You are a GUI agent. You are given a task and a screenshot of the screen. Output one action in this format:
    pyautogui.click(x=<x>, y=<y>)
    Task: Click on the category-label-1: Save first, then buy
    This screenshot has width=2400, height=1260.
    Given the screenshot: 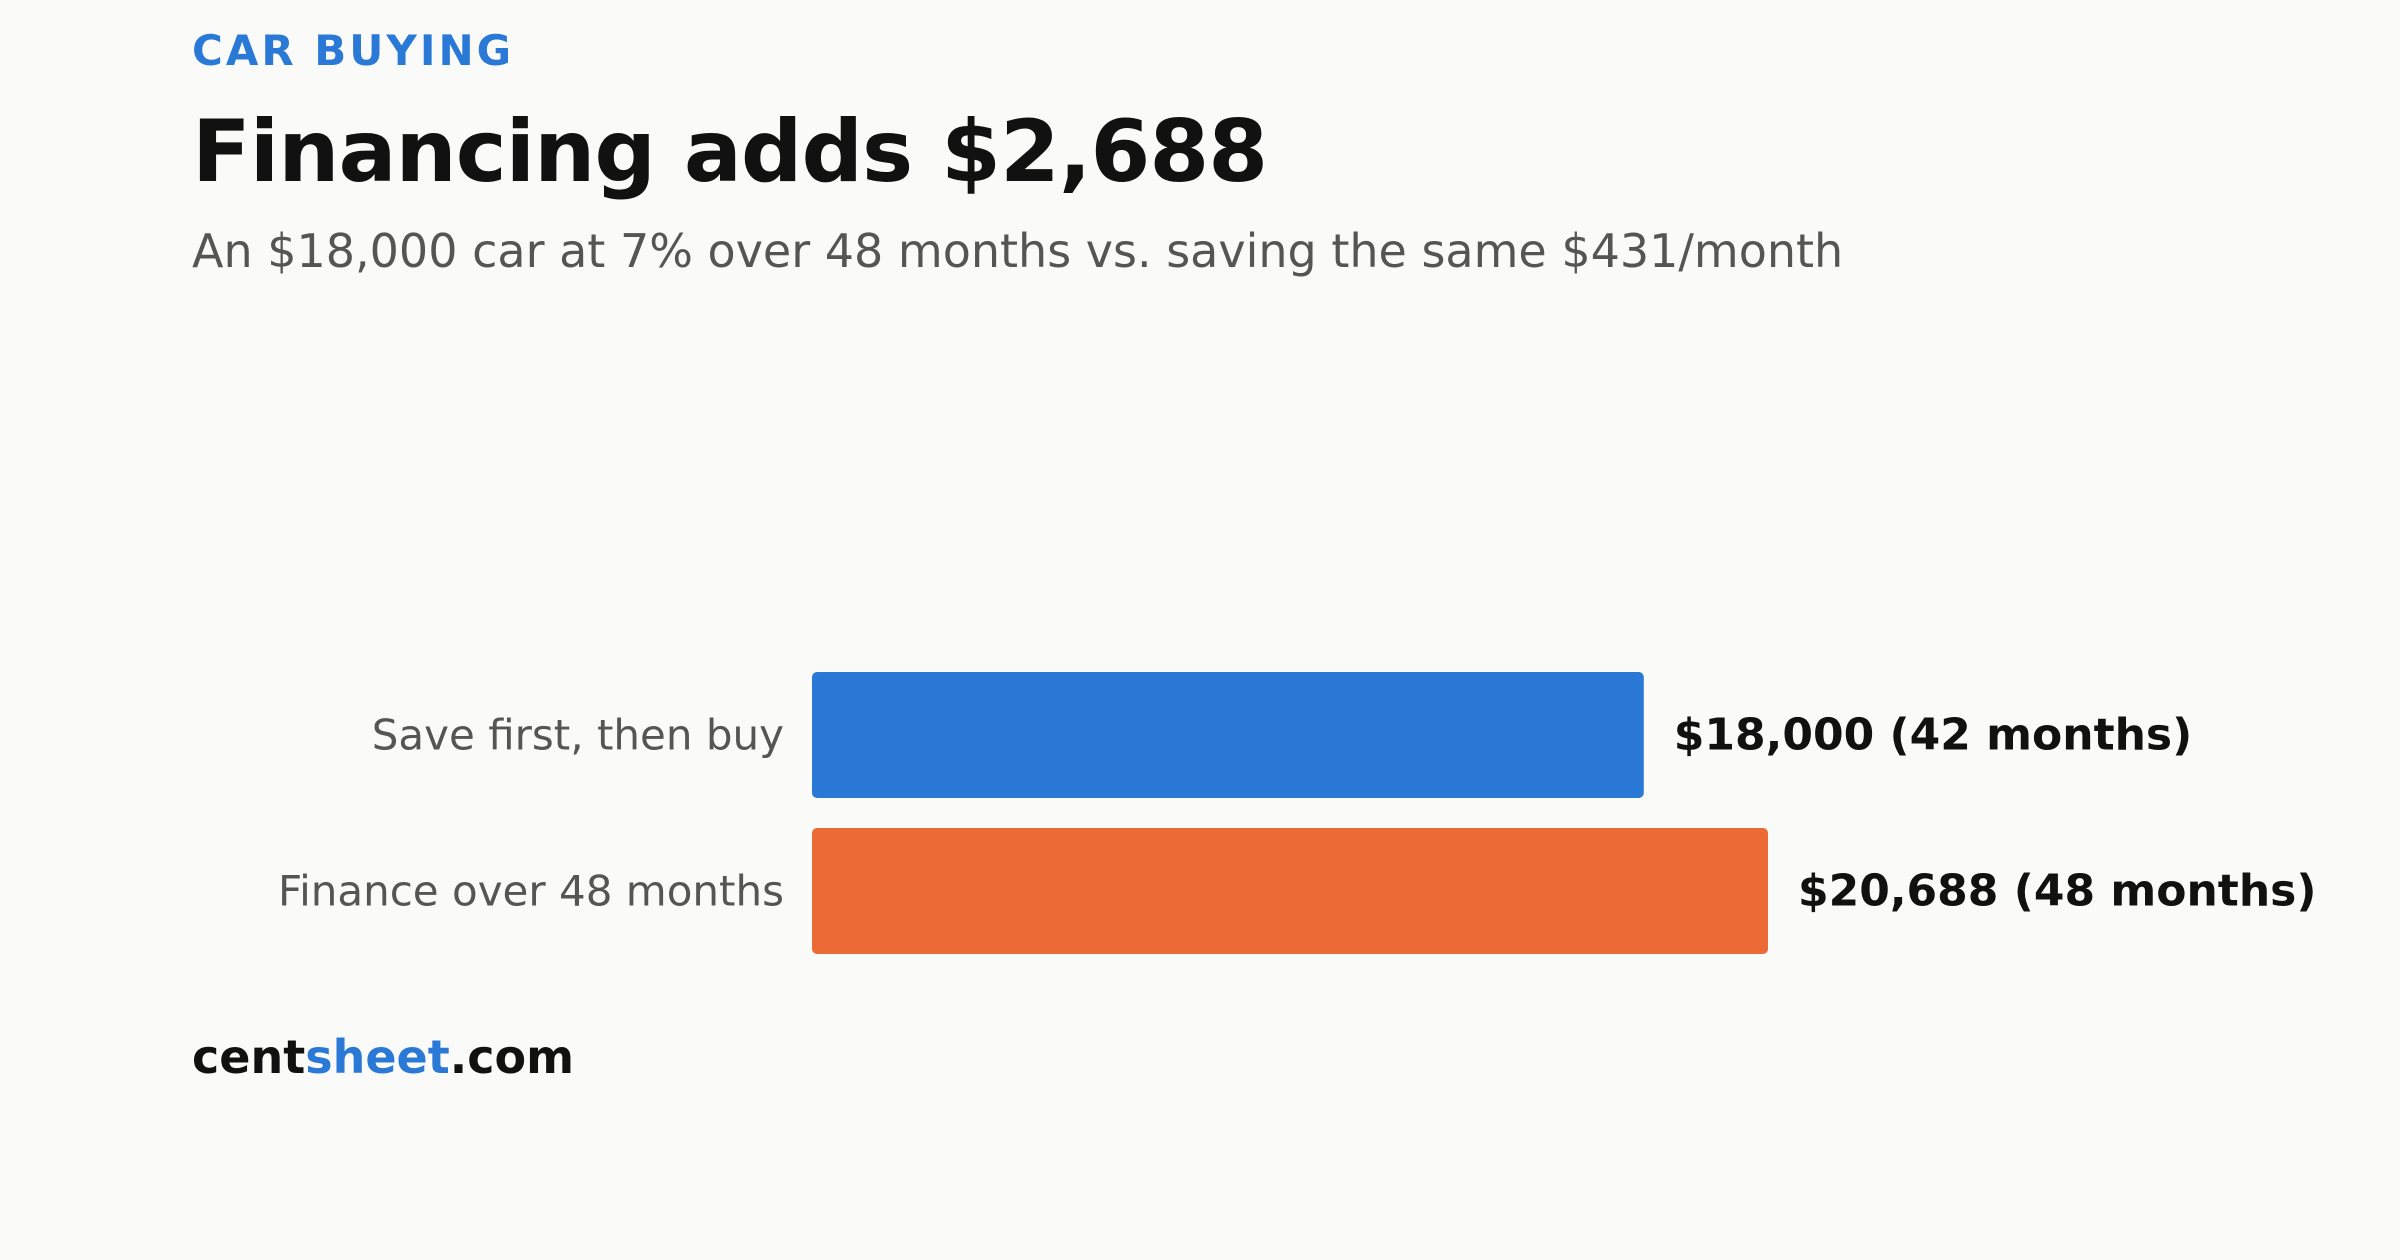 What is the action you would take?
    pyautogui.click(x=578, y=735)
    